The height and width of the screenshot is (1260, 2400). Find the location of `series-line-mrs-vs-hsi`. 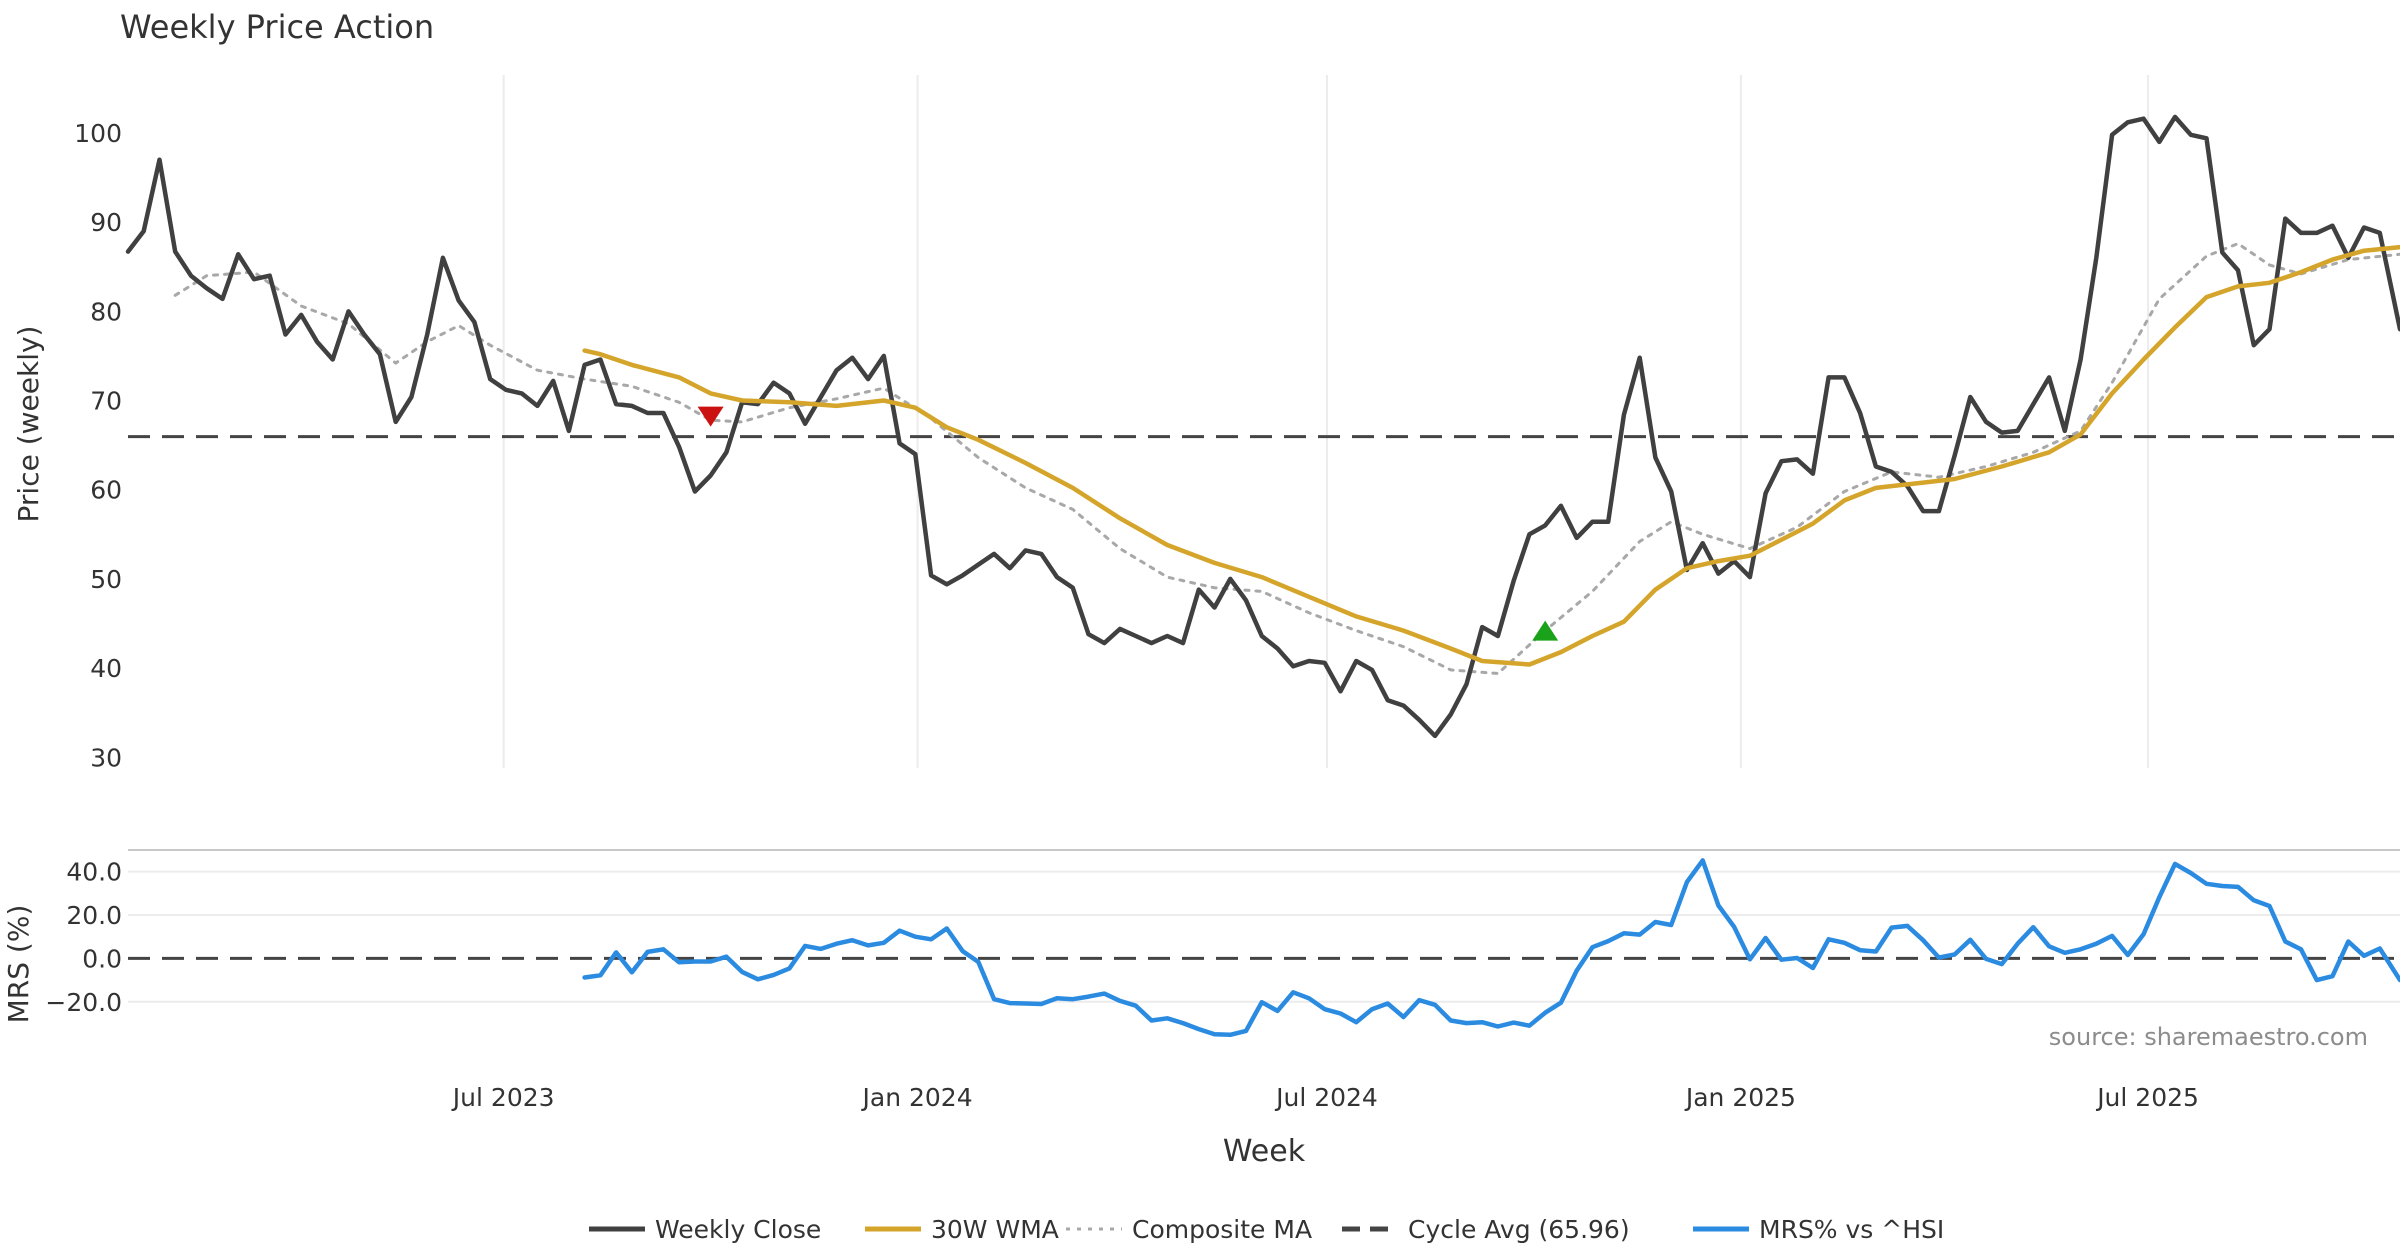

series-line-mrs-vs-hsi is located at coordinates (1491, 948).